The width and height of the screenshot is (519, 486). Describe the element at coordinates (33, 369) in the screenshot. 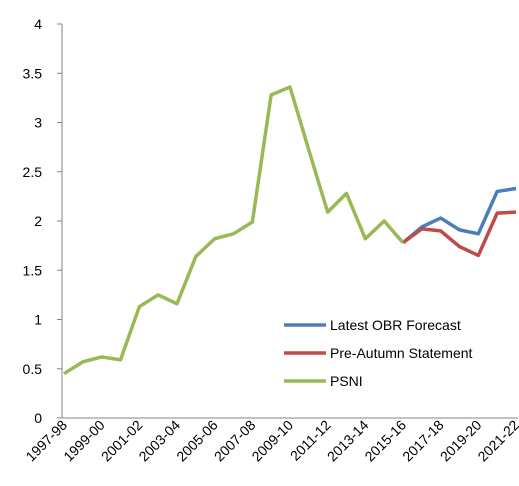

I see `y-tick-label: 0.5` at that location.